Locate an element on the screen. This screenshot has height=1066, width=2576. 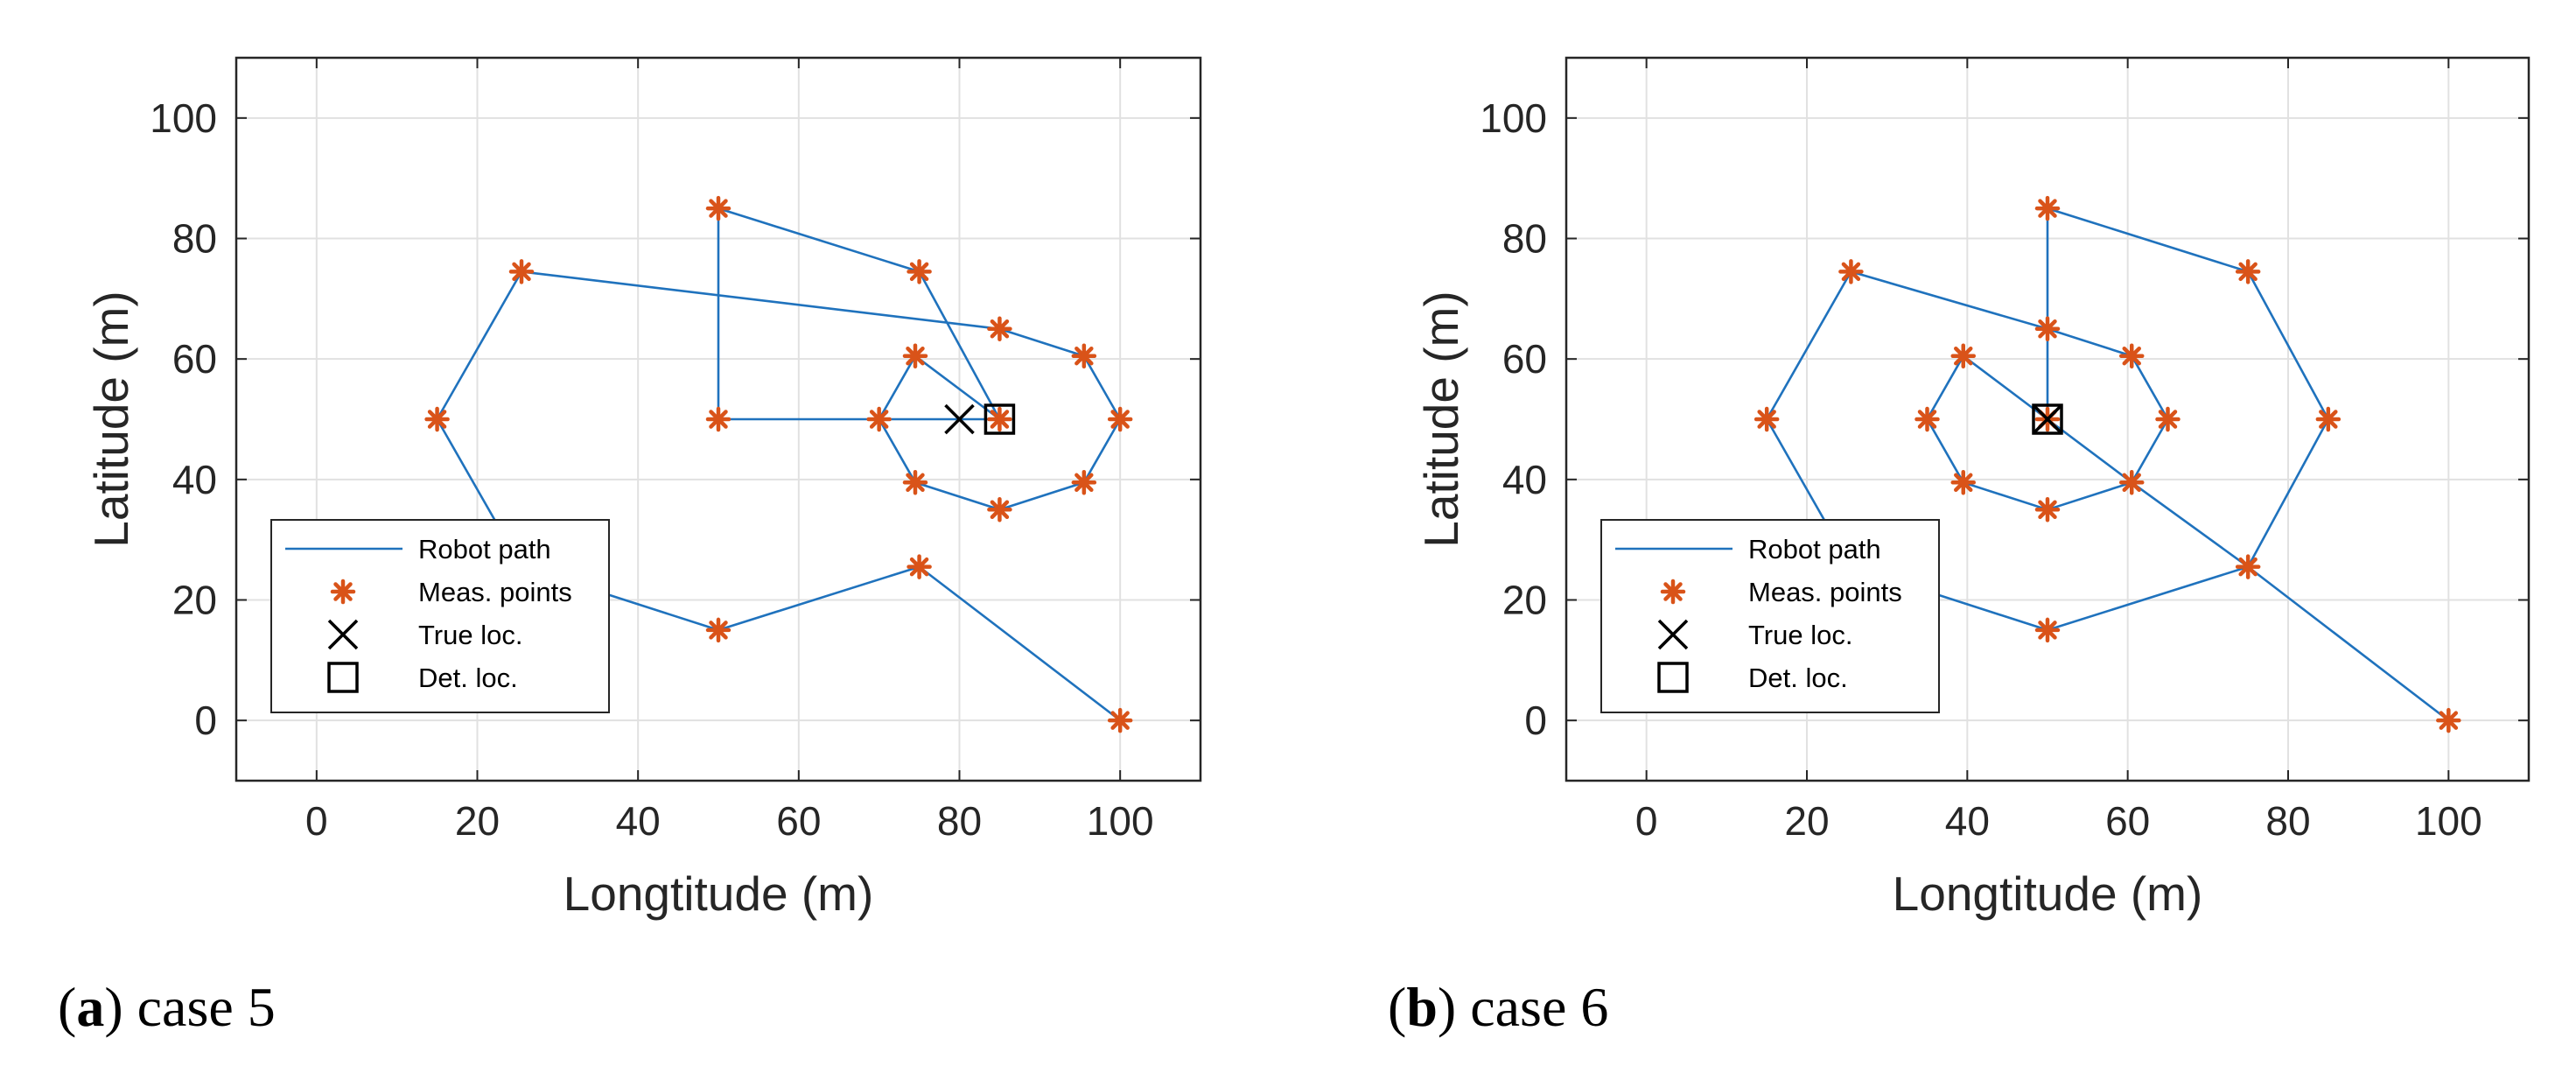
legend: Robot path Meas. points True loc. Det. loc. is located at coordinates (1770, 616).